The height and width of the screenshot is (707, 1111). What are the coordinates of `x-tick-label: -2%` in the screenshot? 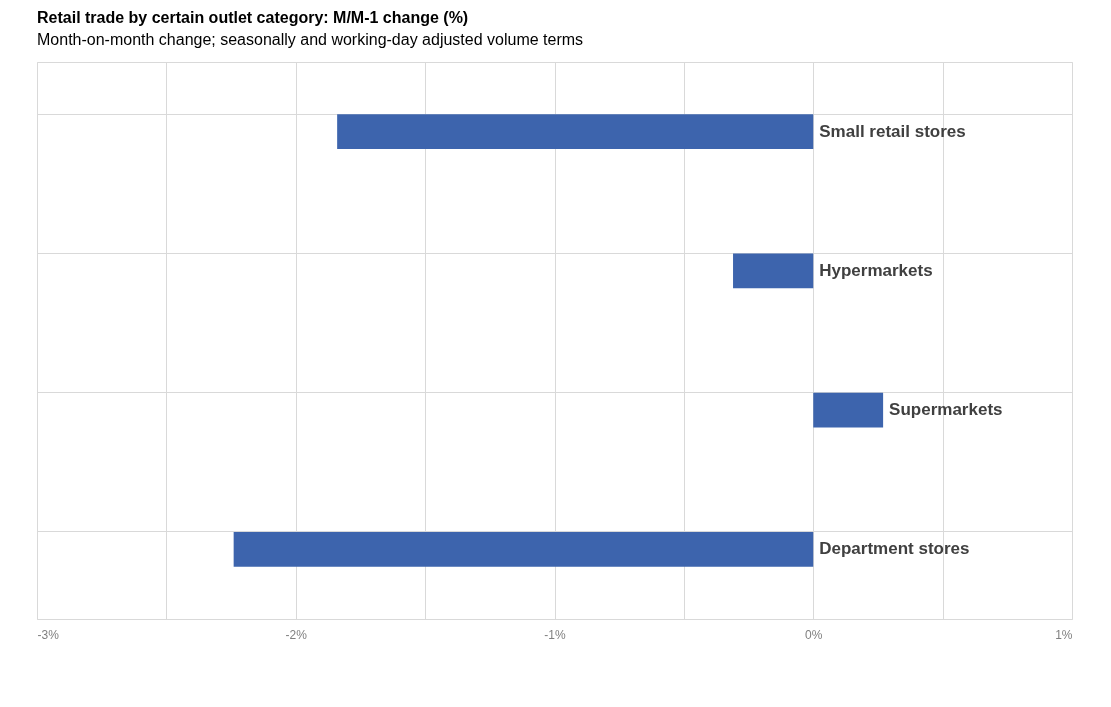 It's located at (296, 634).